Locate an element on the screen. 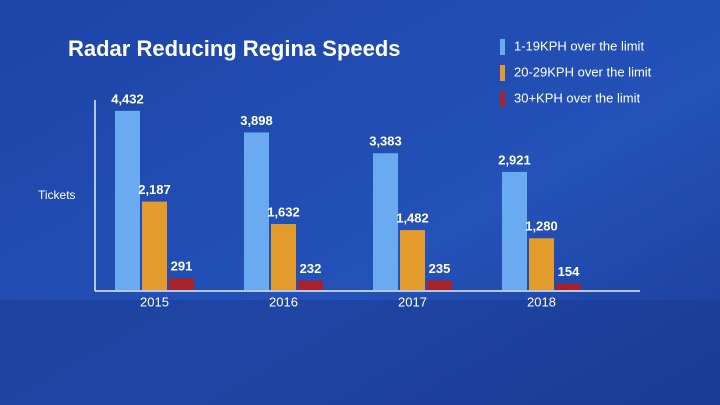 The width and height of the screenshot is (720, 405). y-axis-label: Tickets is located at coordinates (57, 195).